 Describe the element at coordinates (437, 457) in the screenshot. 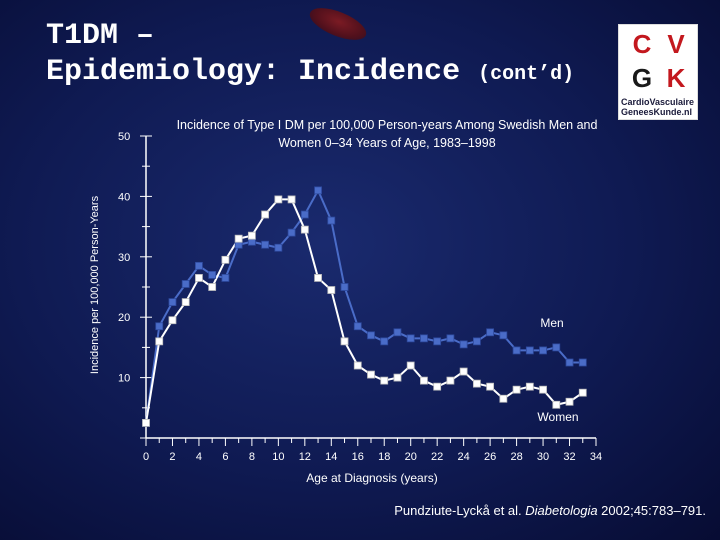

I see `x-tick-label: 22` at that location.